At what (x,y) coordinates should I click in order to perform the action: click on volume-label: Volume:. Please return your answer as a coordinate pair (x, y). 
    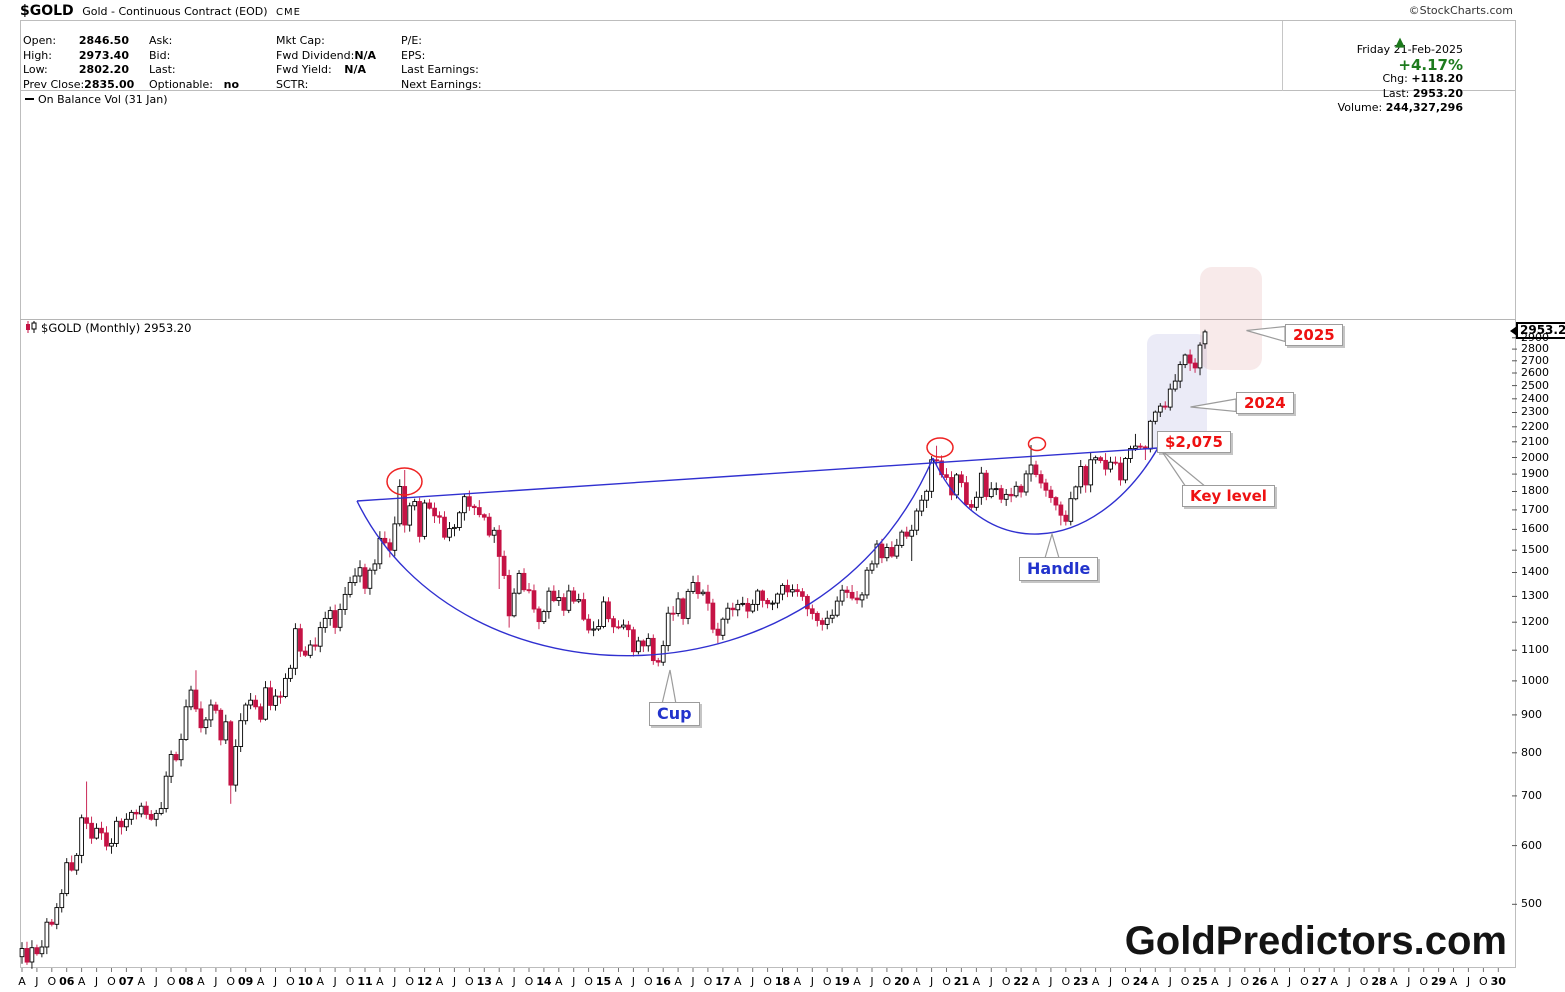
    Looking at the image, I should click on (1360, 107).